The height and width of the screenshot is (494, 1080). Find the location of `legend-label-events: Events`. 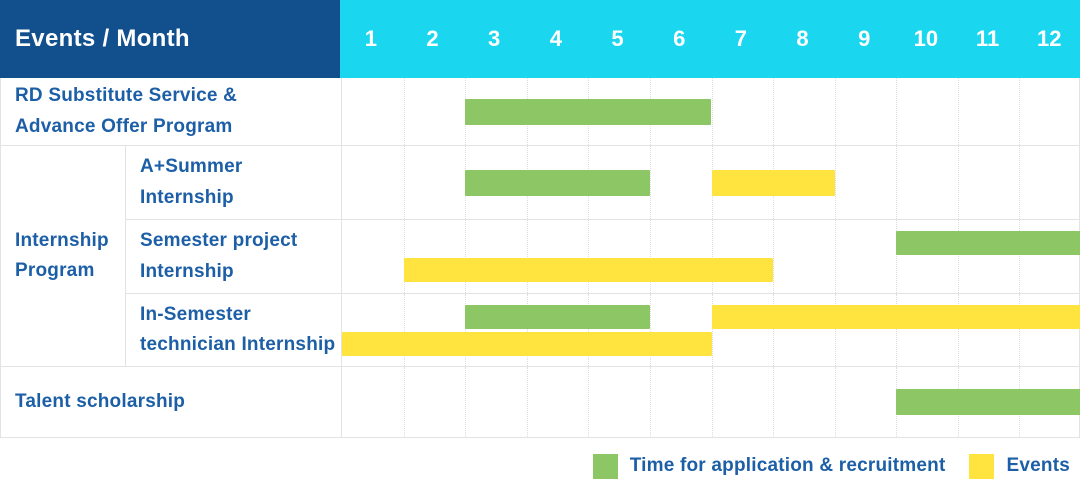

legend-label-events: Events is located at coordinates (1038, 465).